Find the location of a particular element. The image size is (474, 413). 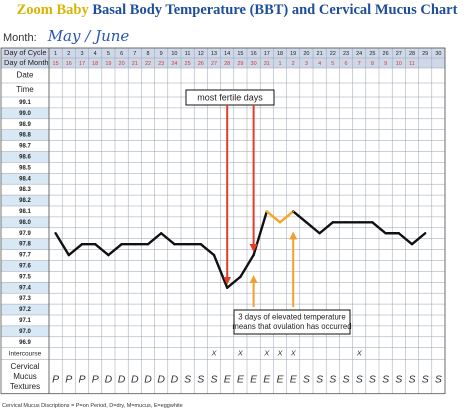

day-of-month-label: 6 is located at coordinates (345, 64).